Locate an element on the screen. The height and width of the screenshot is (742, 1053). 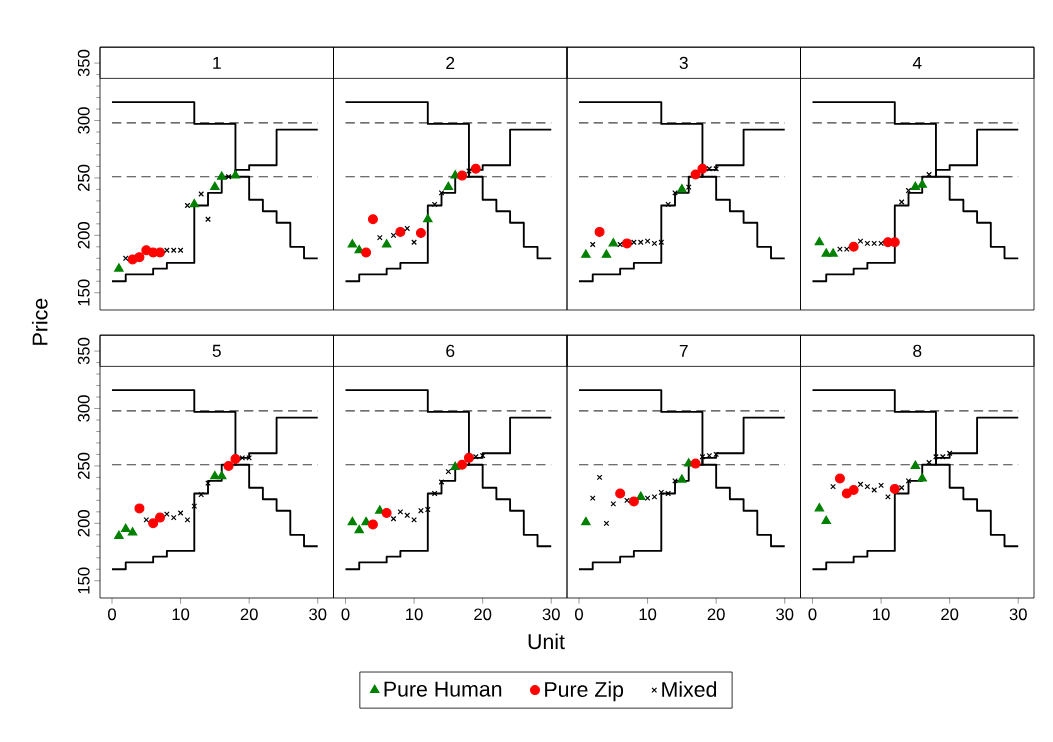
chart-title: 2 is located at coordinates (450, 62).